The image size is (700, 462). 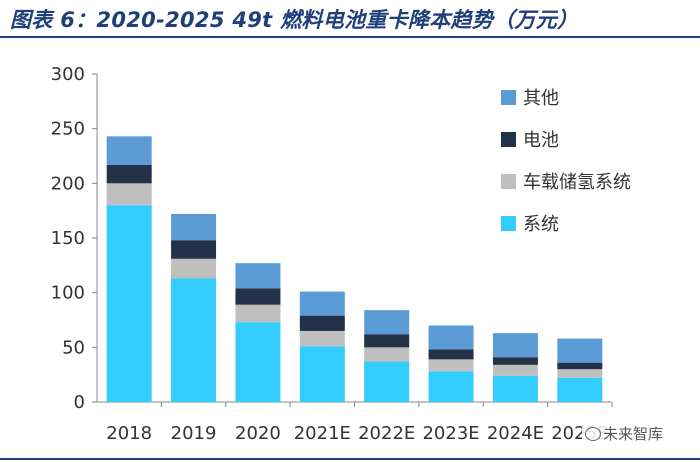 What do you see at coordinates (68, 238) in the screenshot?
I see `y-tick-label: 150` at bounding box center [68, 238].